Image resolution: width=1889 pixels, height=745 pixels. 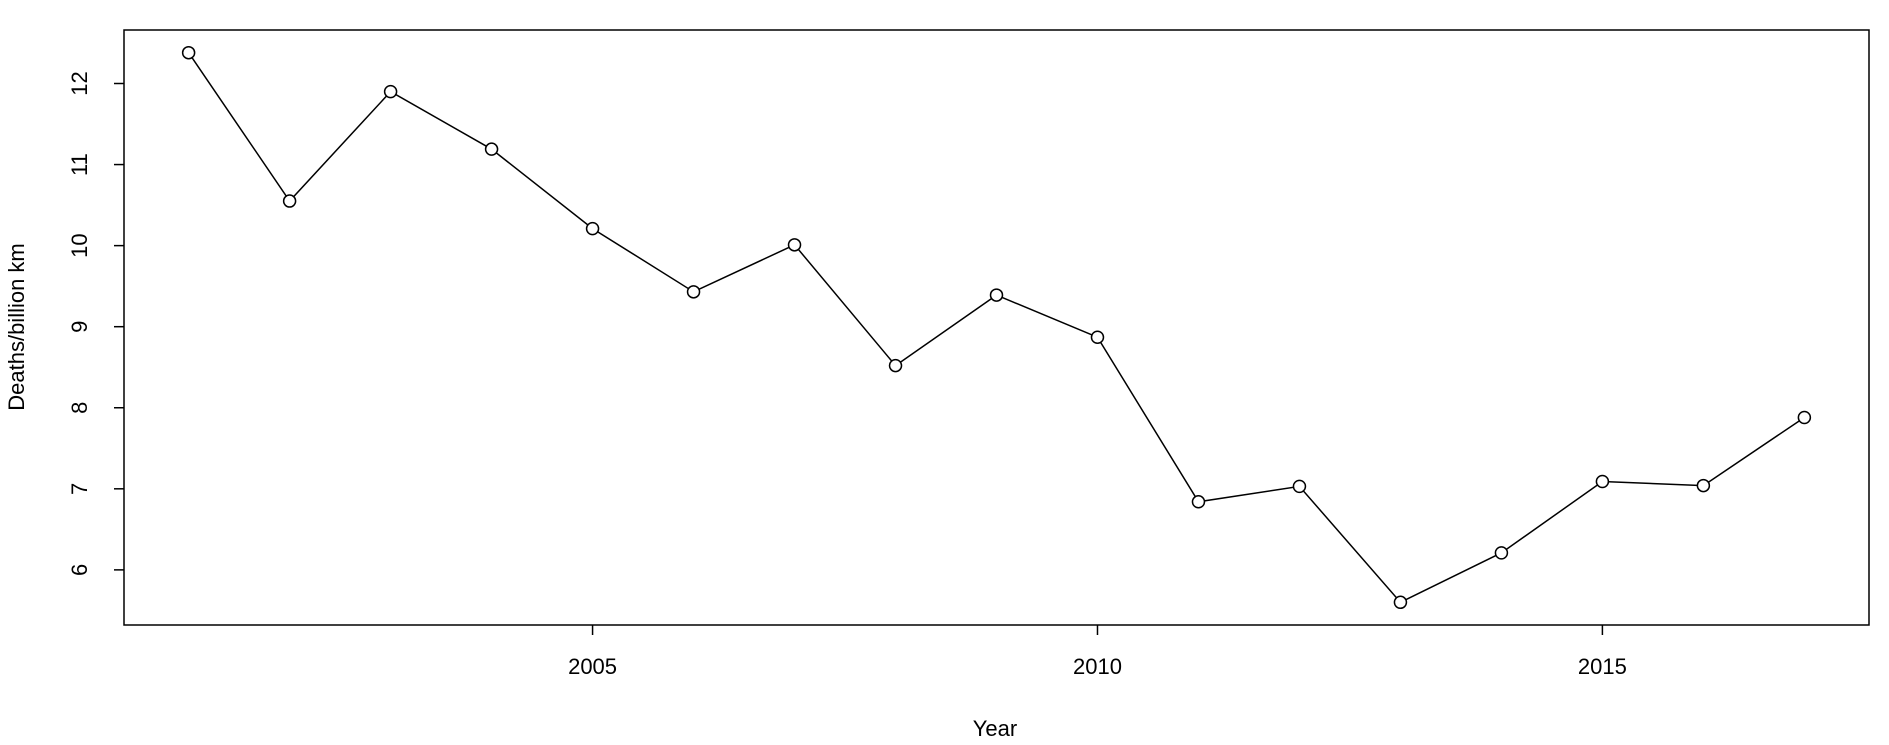 I want to click on x-tick-label: 2005, so click(x=592, y=666).